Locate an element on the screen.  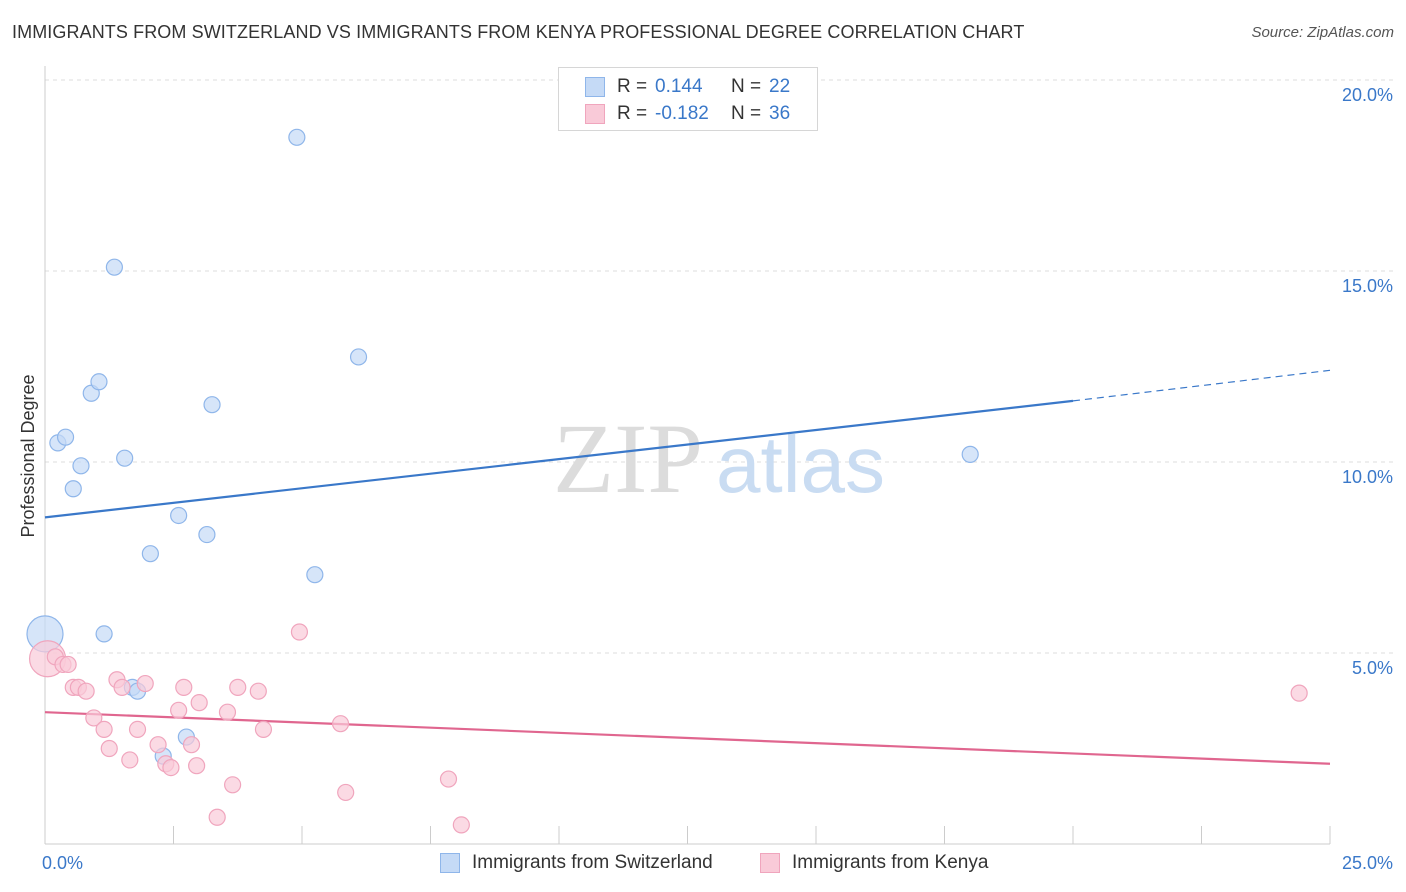
legend-r-value: -0.182 is located at coordinates (682, 113).